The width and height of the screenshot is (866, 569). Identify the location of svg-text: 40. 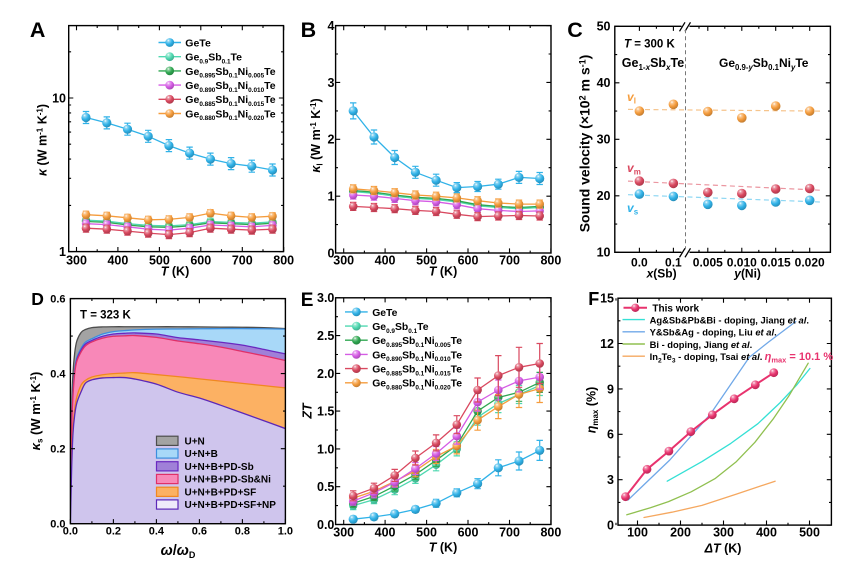
(604, 83).